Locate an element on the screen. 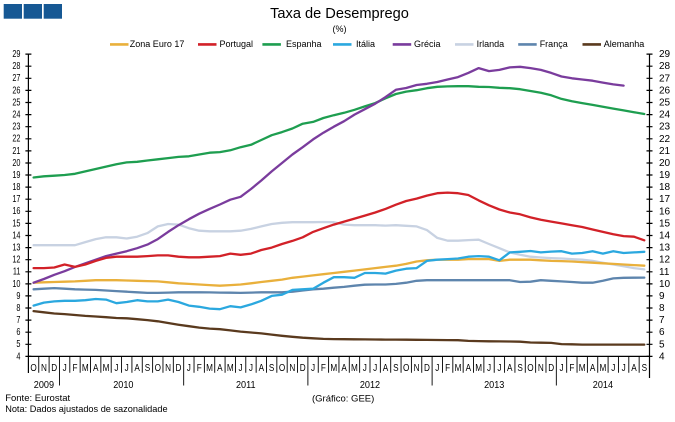 The width and height of the screenshot is (675, 422). svg-text: 26 is located at coordinates (16, 89).